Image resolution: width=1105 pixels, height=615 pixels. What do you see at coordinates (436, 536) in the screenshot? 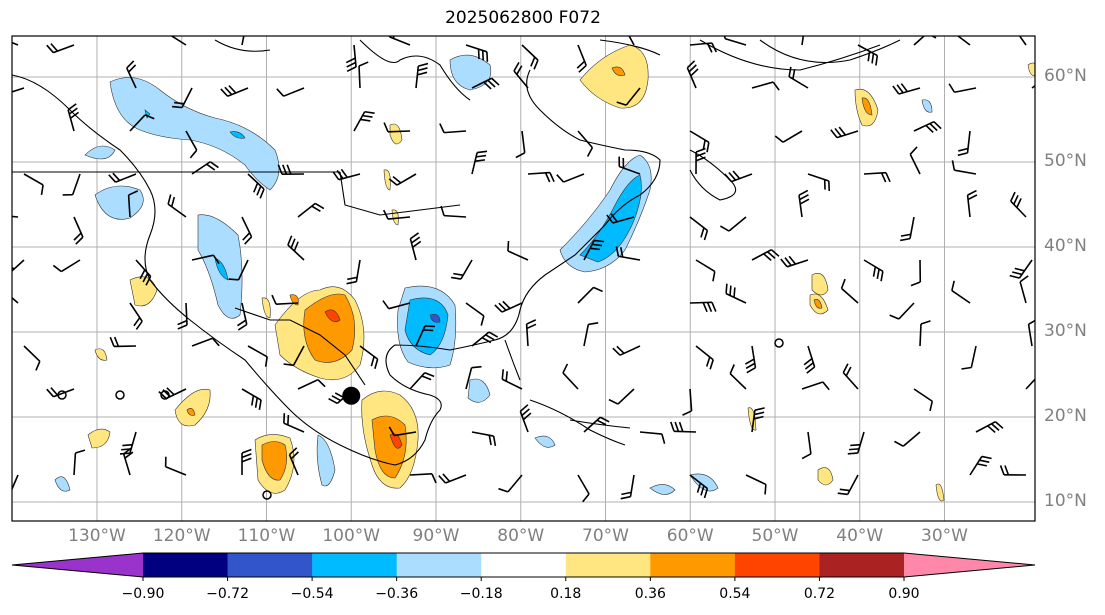
I see `lon-label: 90°W` at bounding box center [436, 536].